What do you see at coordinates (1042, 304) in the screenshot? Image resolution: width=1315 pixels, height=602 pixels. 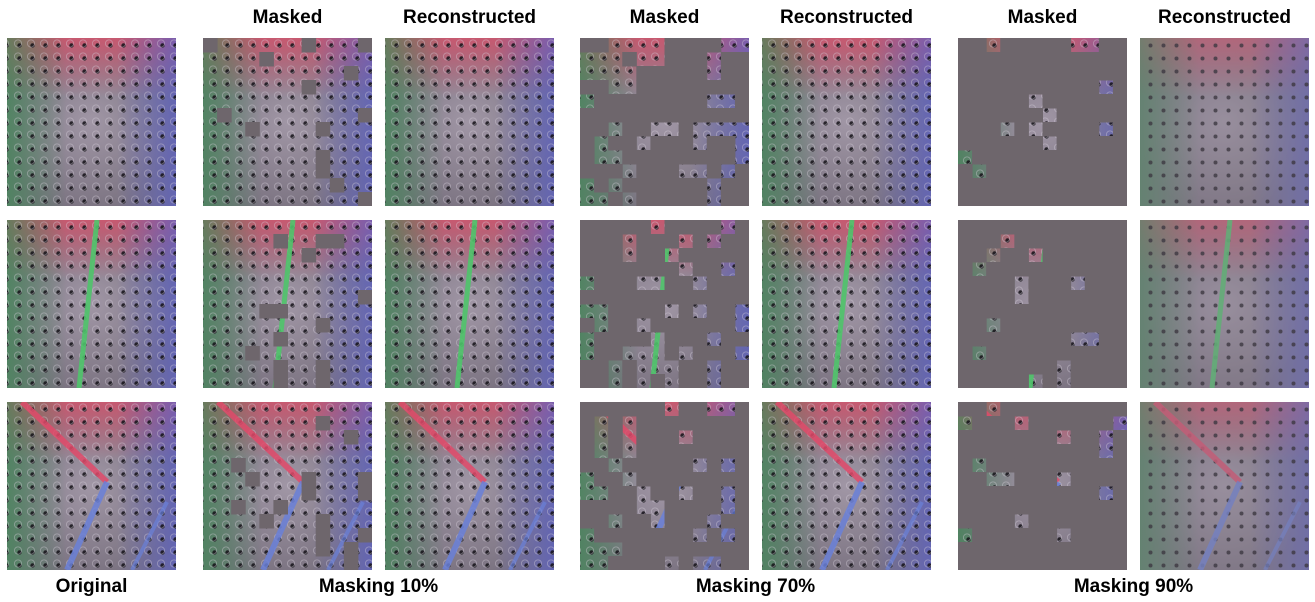 I see `image-tile` at bounding box center [1042, 304].